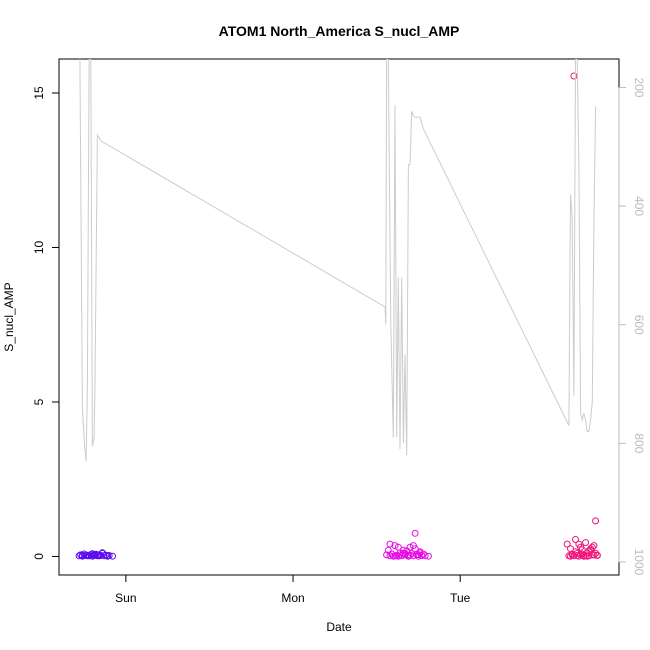  What do you see at coordinates (639, 325) in the screenshot?
I see `y2-tick-label: 600` at bounding box center [639, 325].